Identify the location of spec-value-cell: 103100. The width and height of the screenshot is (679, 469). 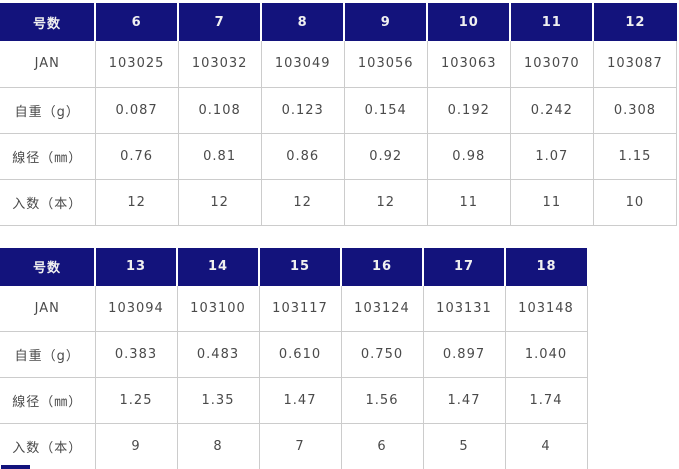
(218, 308).